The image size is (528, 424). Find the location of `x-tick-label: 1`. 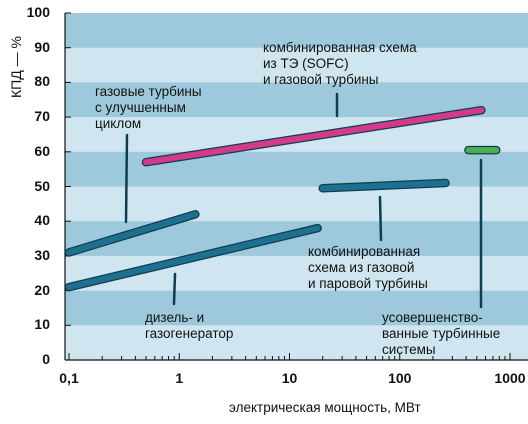

x-tick-label: 1 is located at coordinates (179, 378).